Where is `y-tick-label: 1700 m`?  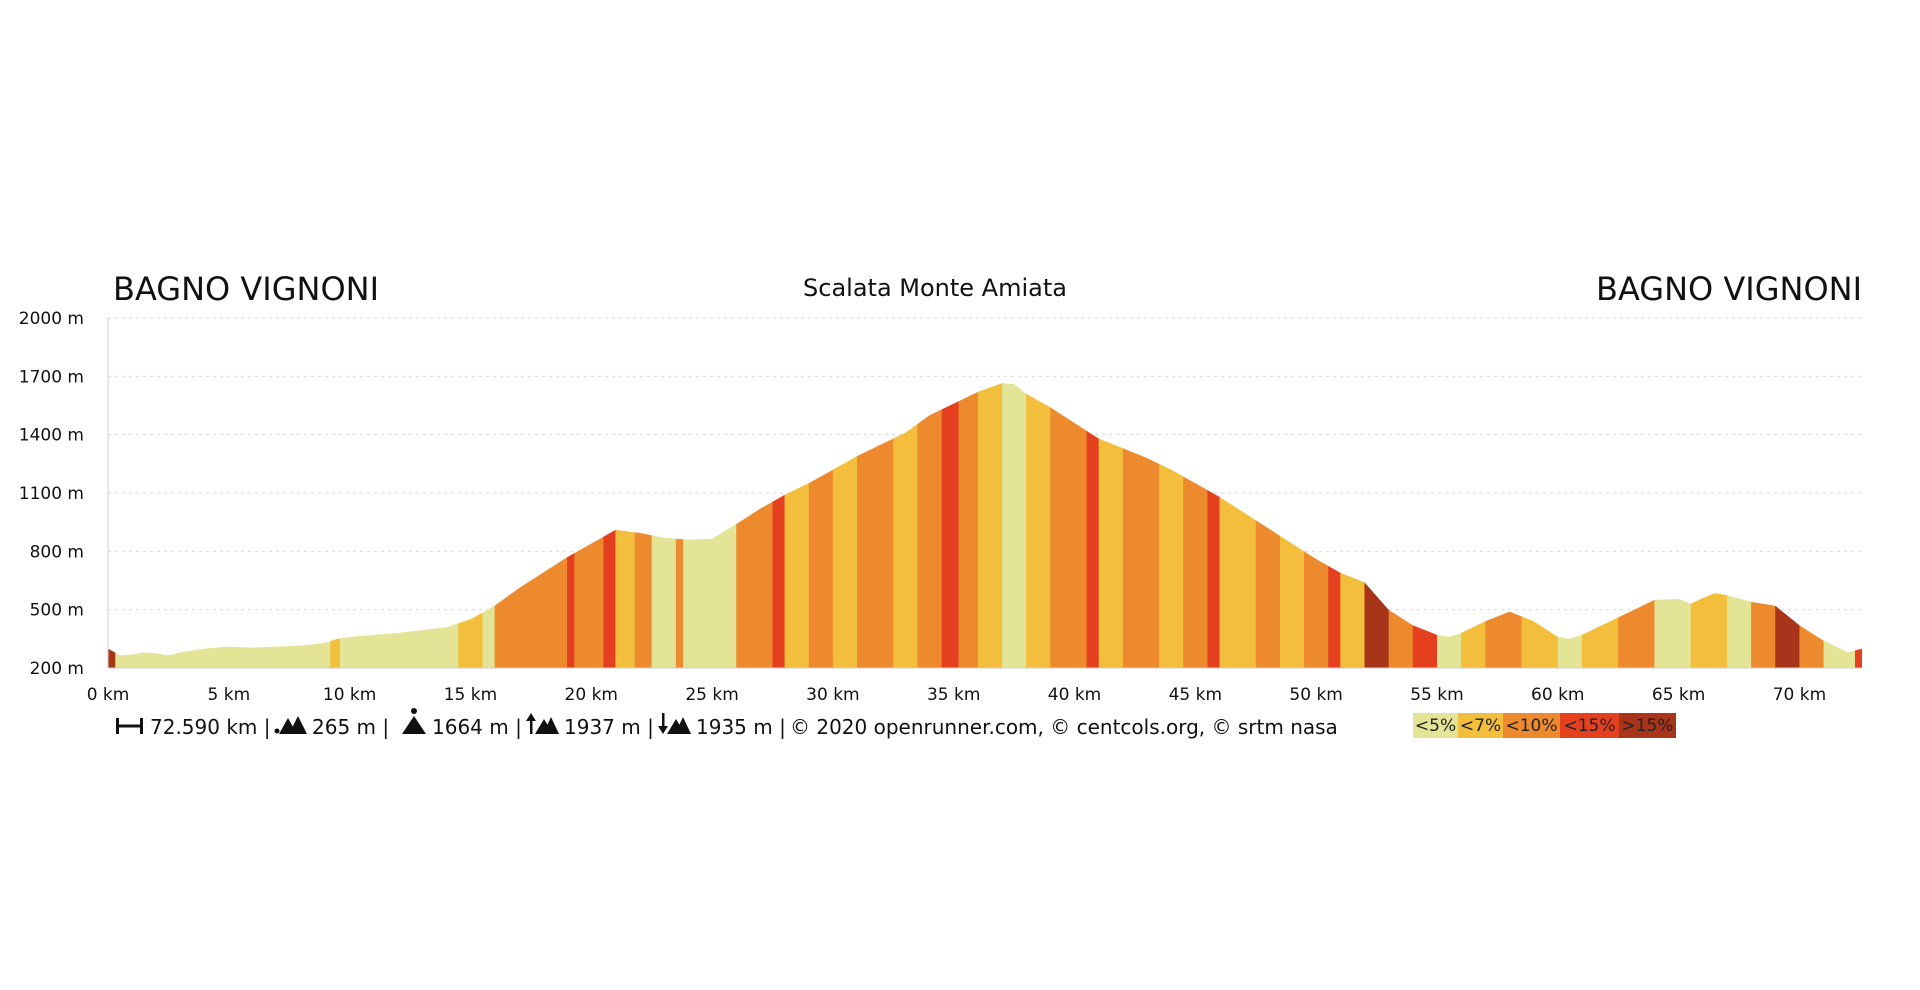
y-tick-label: 1700 m is located at coordinates (51, 377).